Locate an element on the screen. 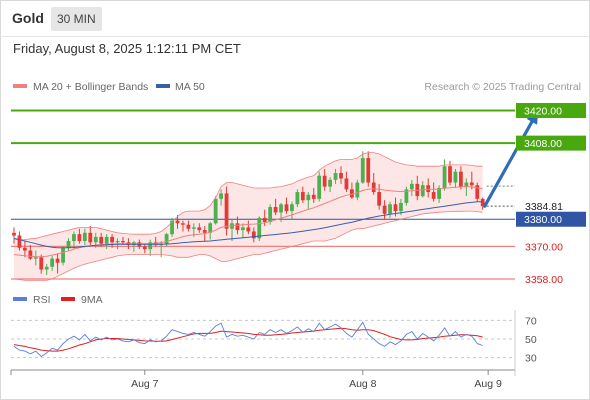  watermark-text: Research © 2025 Trading Central is located at coordinates (502, 87).